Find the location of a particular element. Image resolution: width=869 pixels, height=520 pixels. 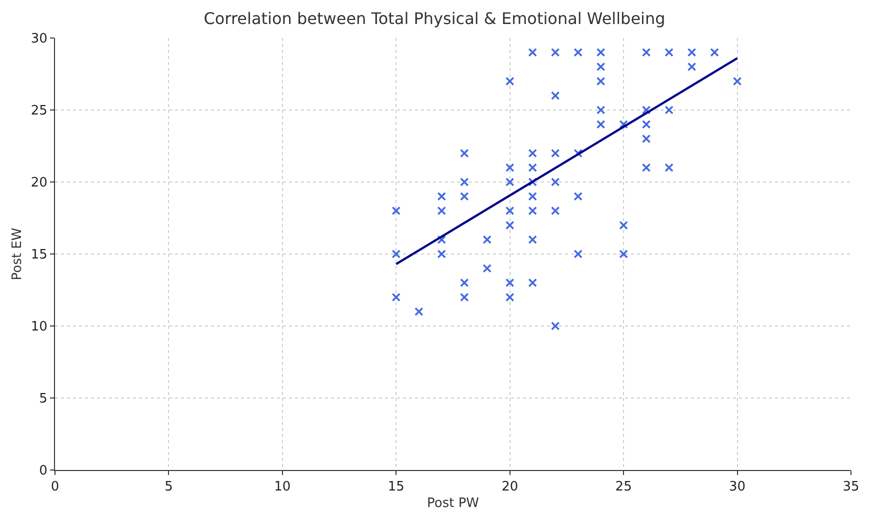

y-axis-title: Post EW is located at coordinates (17, 254).